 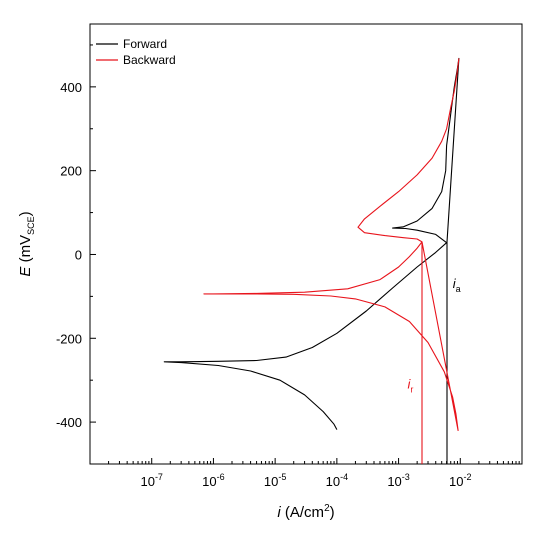 What do you see at coordinates (69, 422) in the screenshot?
I see `y-tick-label: -400` at bounding box center [69, 422].